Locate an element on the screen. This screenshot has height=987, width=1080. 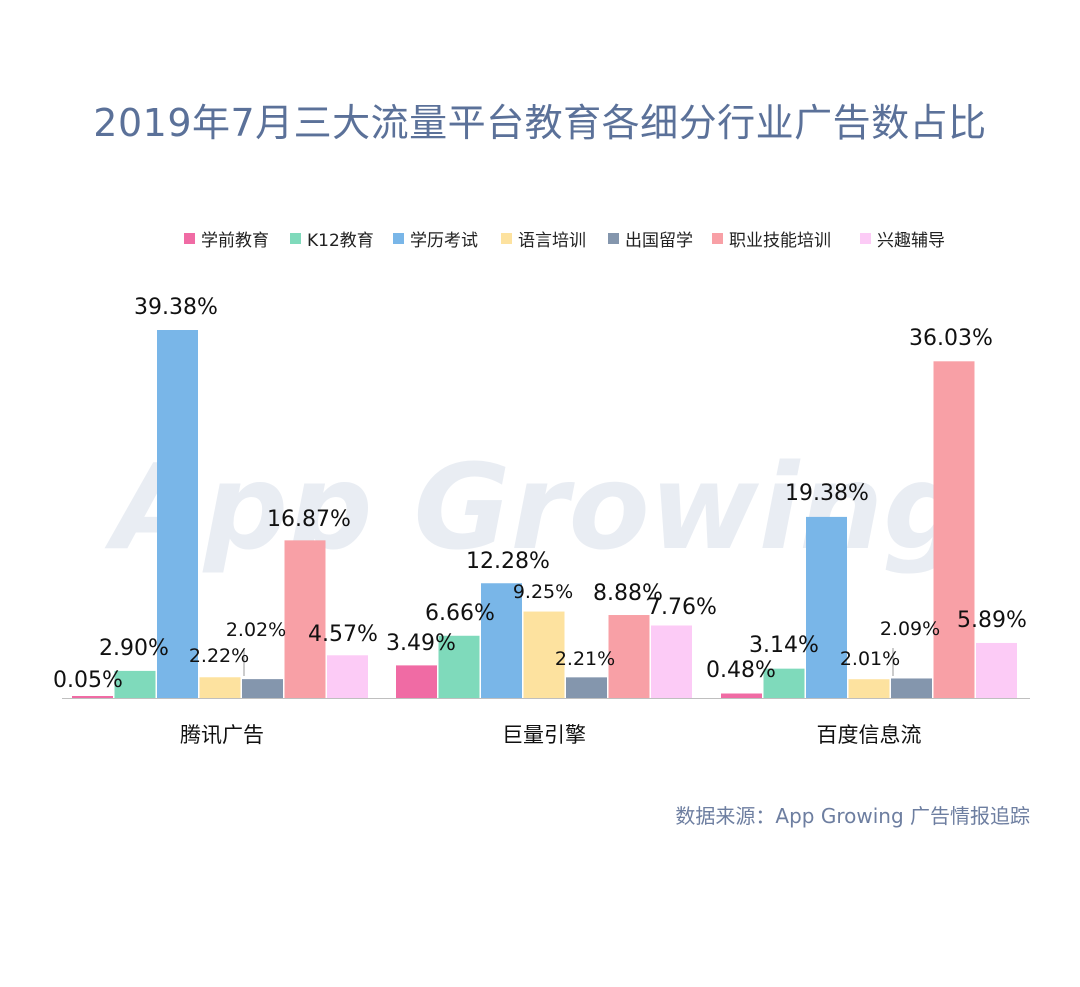
value-label: 3.14% is located at coordinates (784, 645).